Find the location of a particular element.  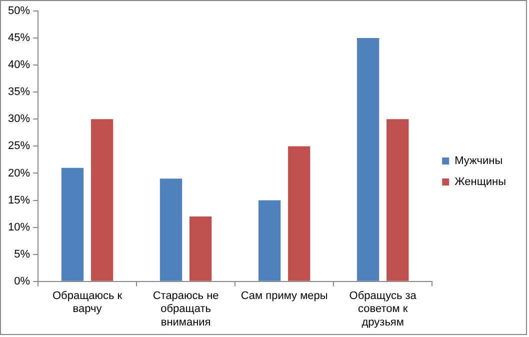

y-tick-label: 50% is located at coordinates (19, 11).